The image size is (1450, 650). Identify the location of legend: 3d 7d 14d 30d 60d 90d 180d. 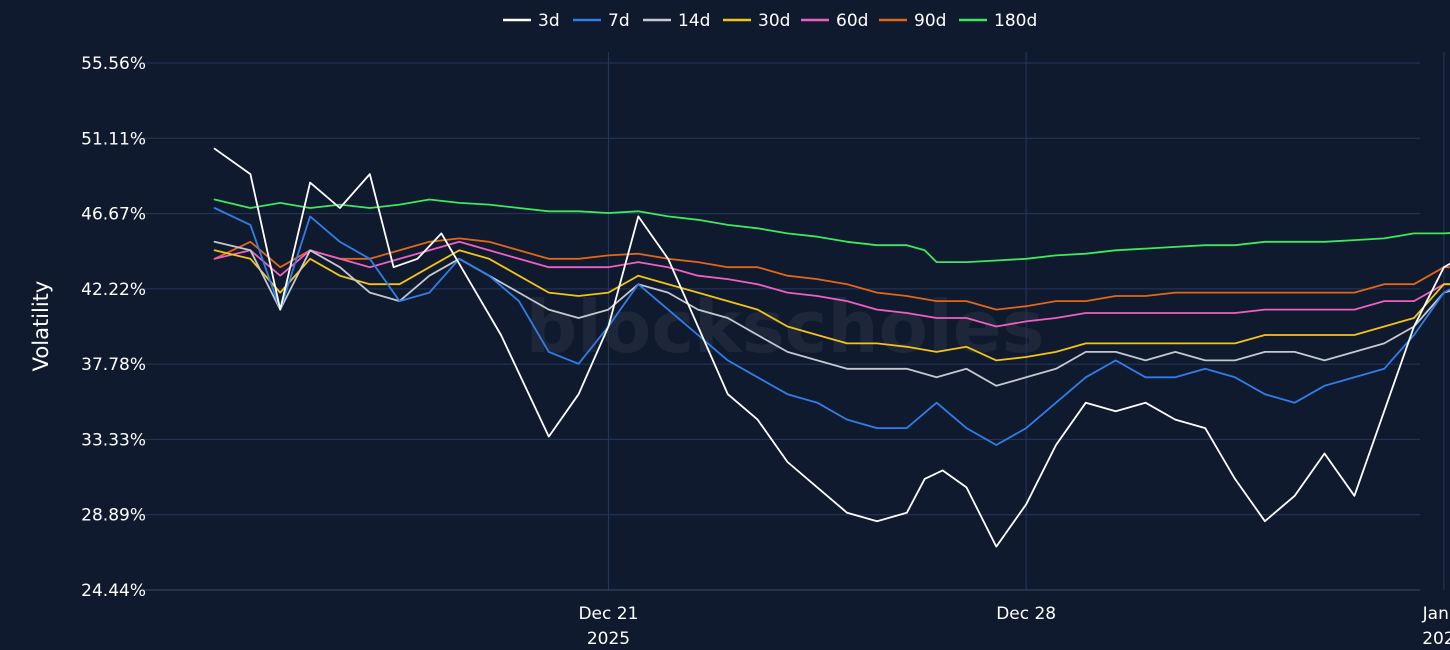
(770, 21).